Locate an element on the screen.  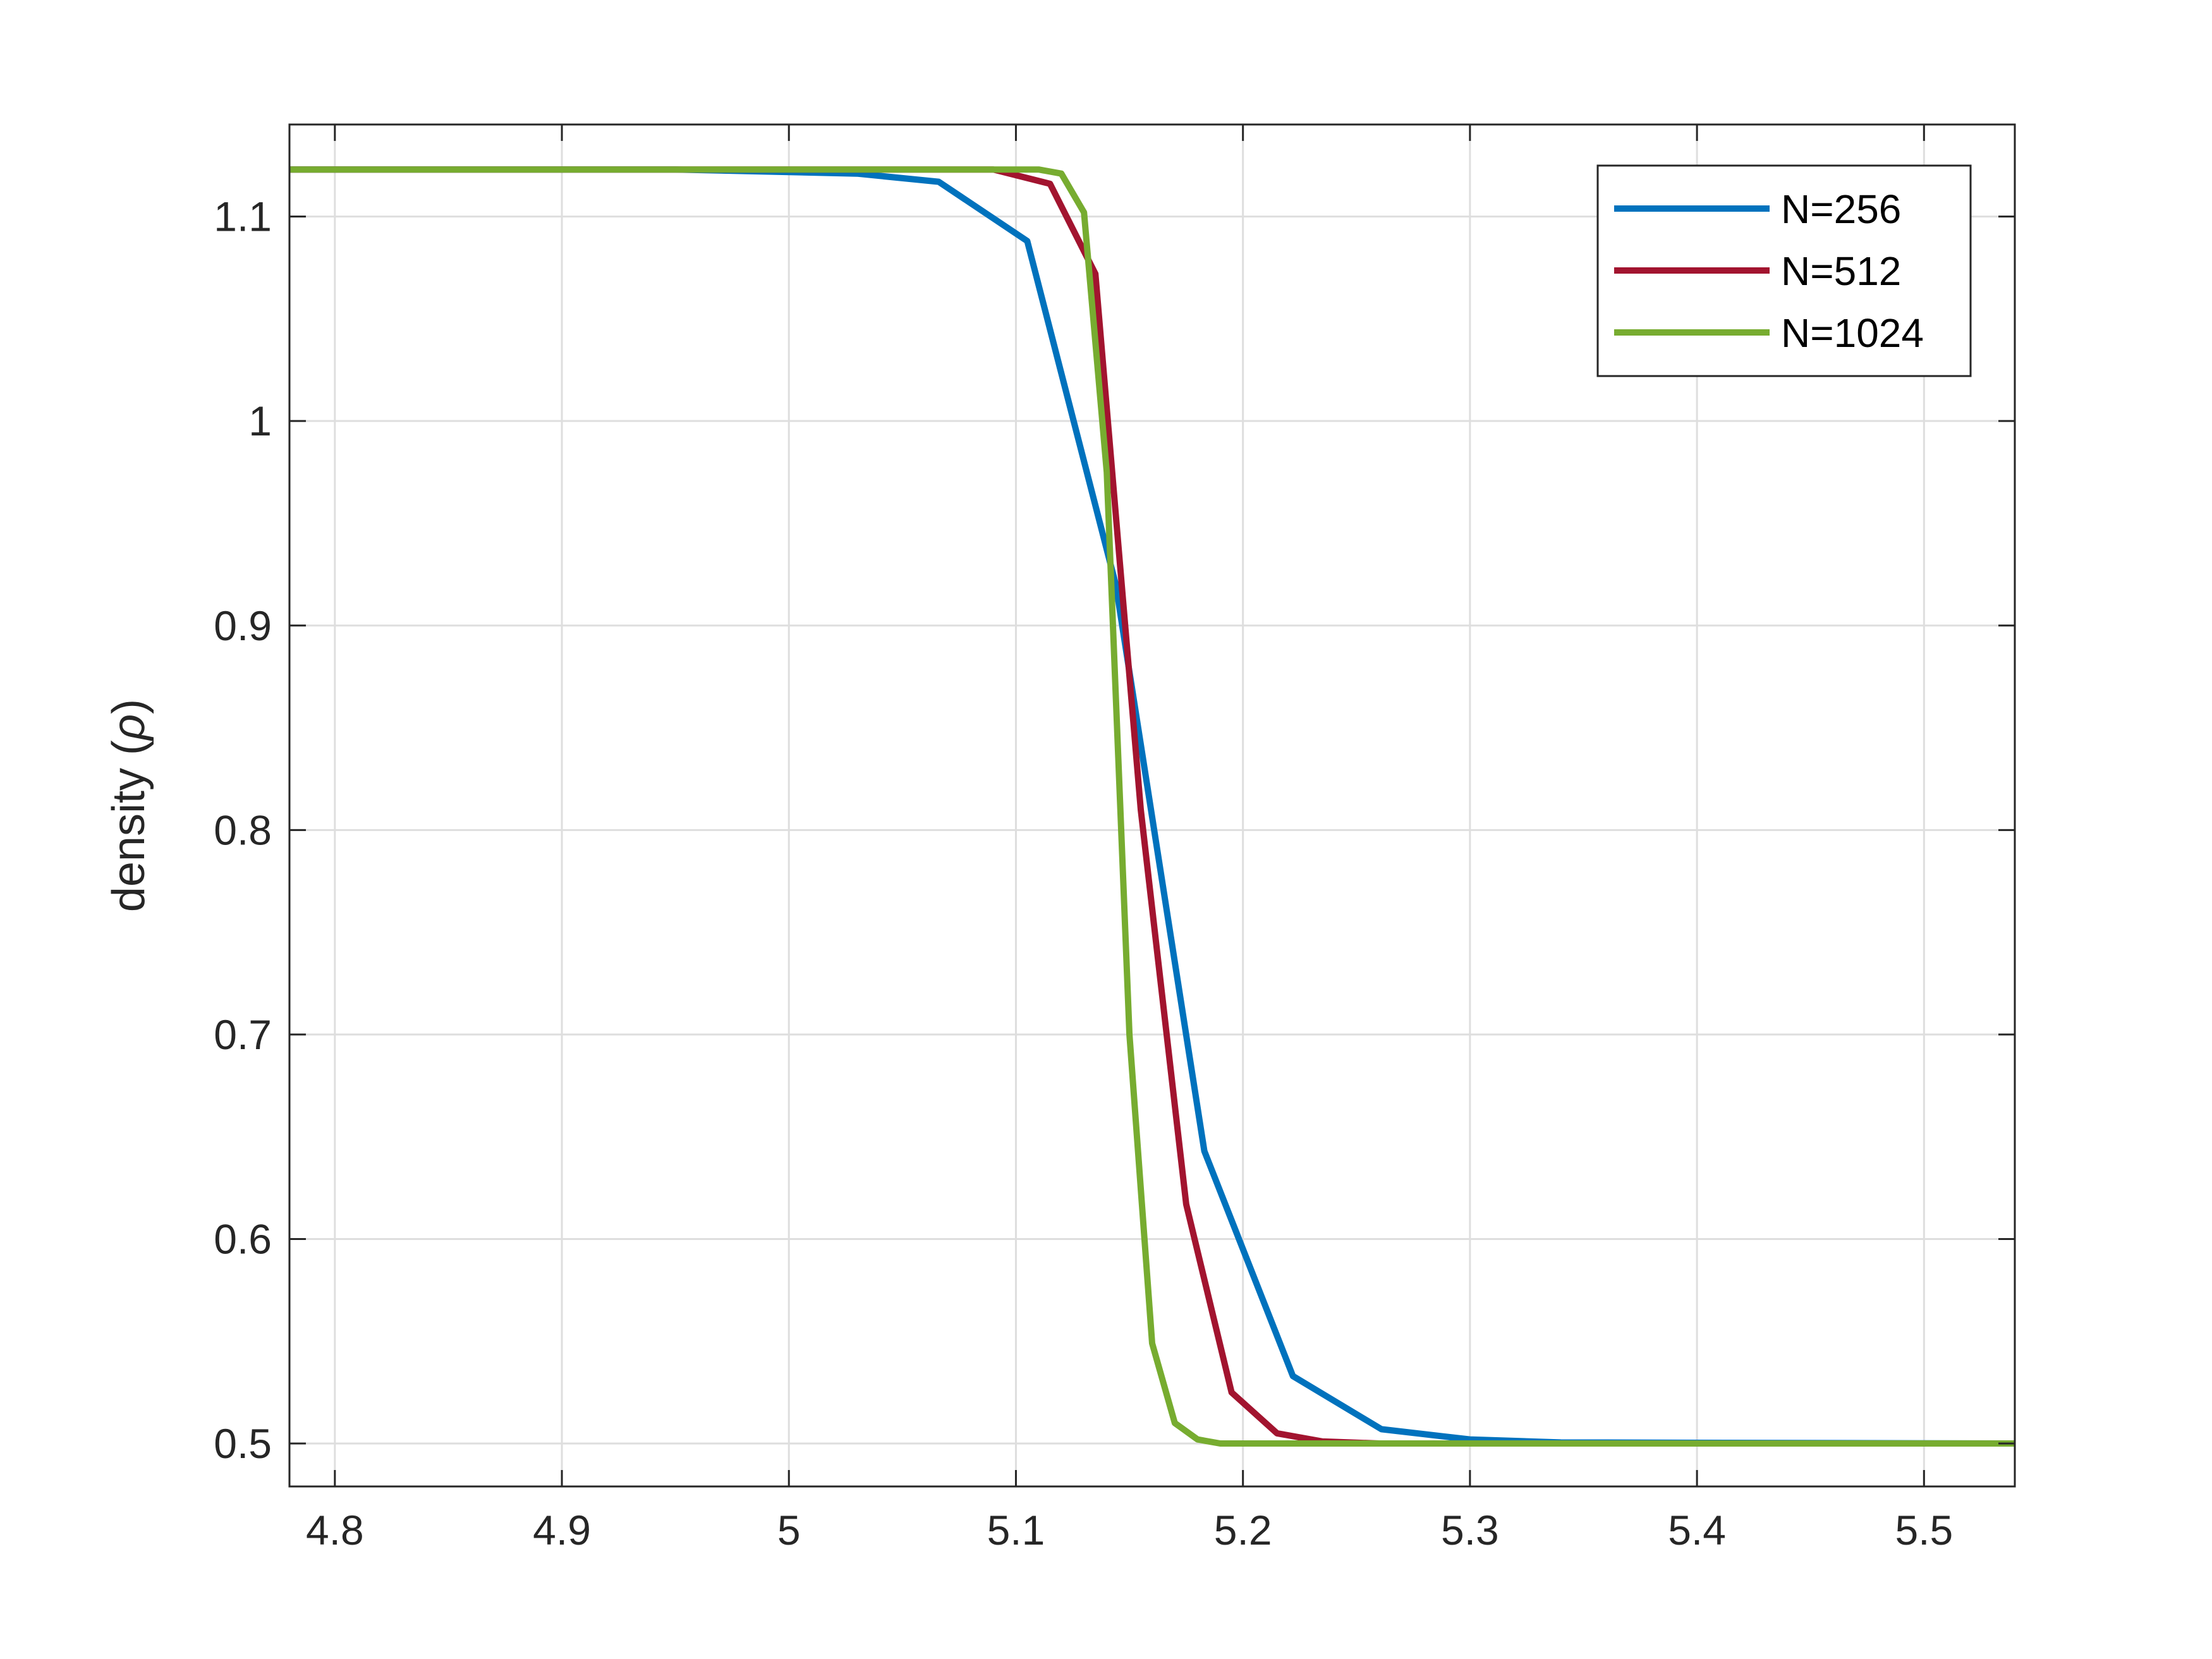
y-tick-label: 0.9 is located at coordinates (243, 625).